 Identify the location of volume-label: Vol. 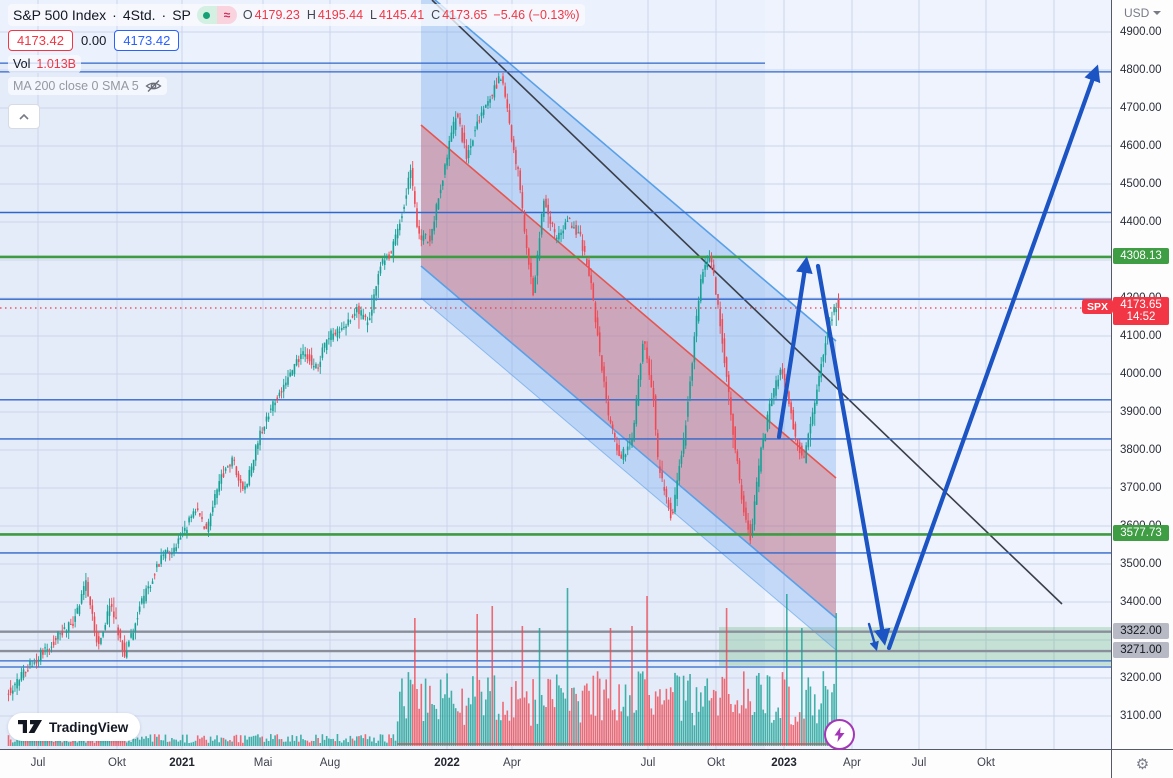
(22, 64).